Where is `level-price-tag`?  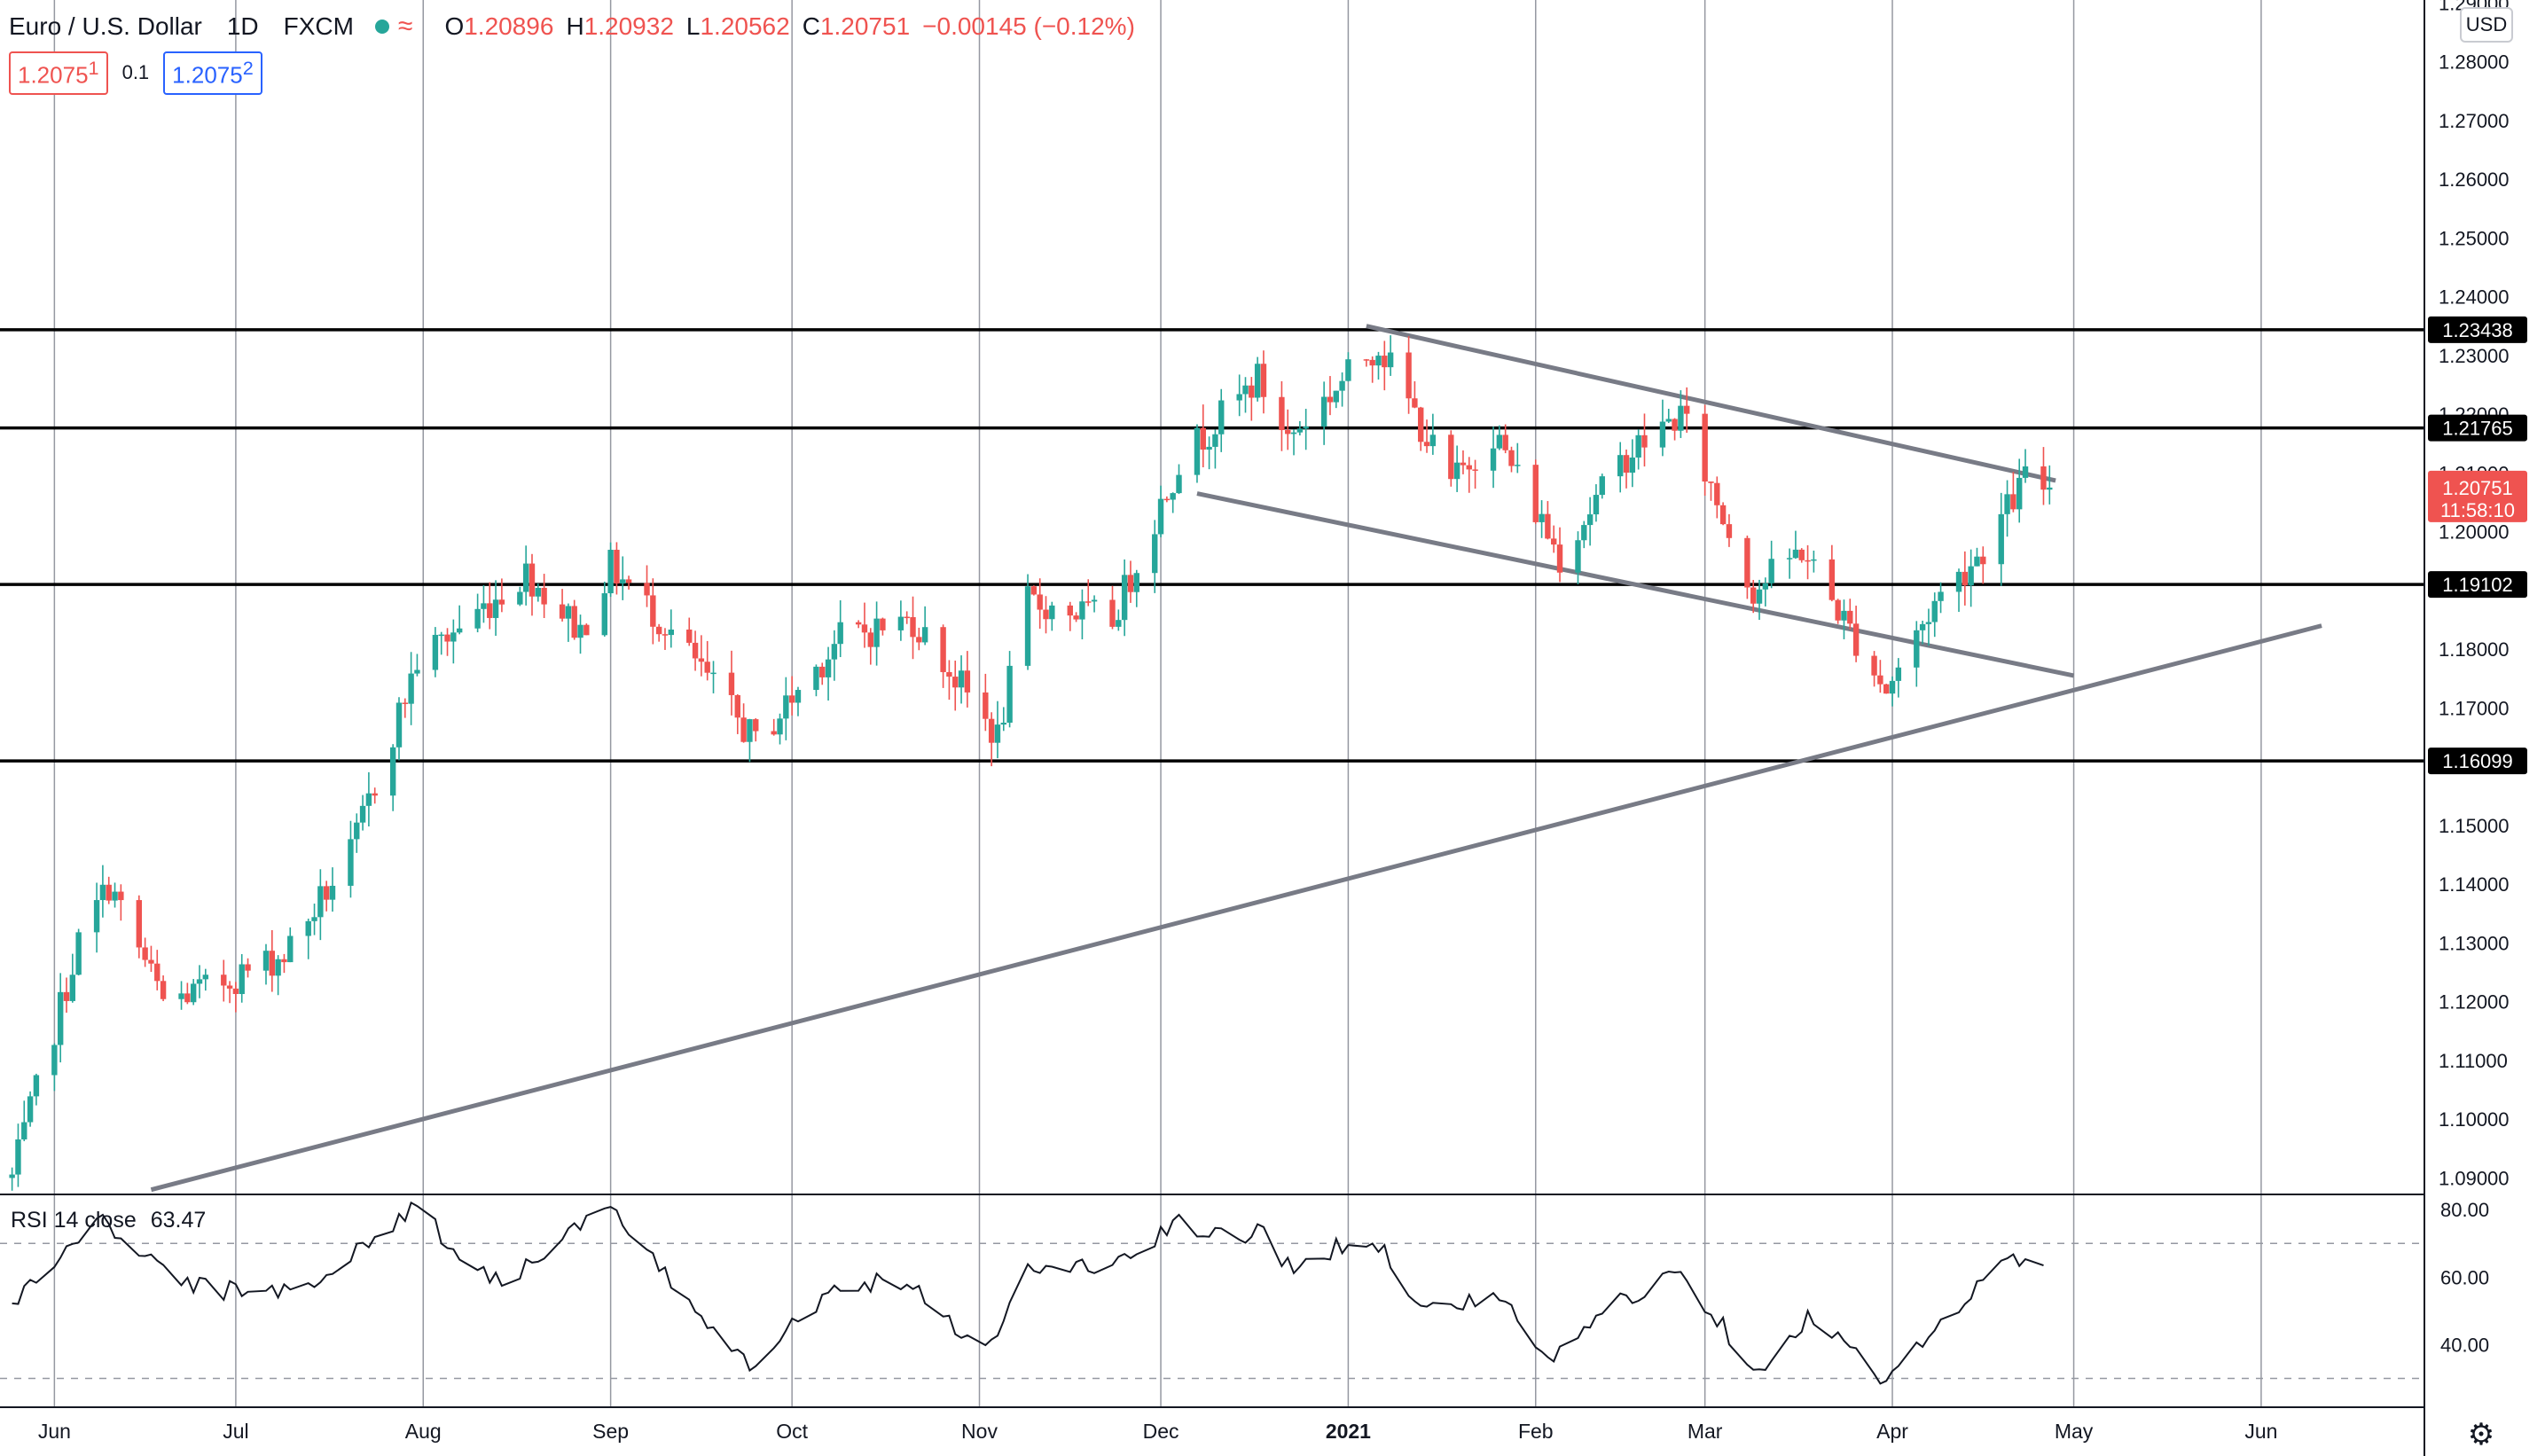
level-price-tag is located at coordinates (2477, 761).